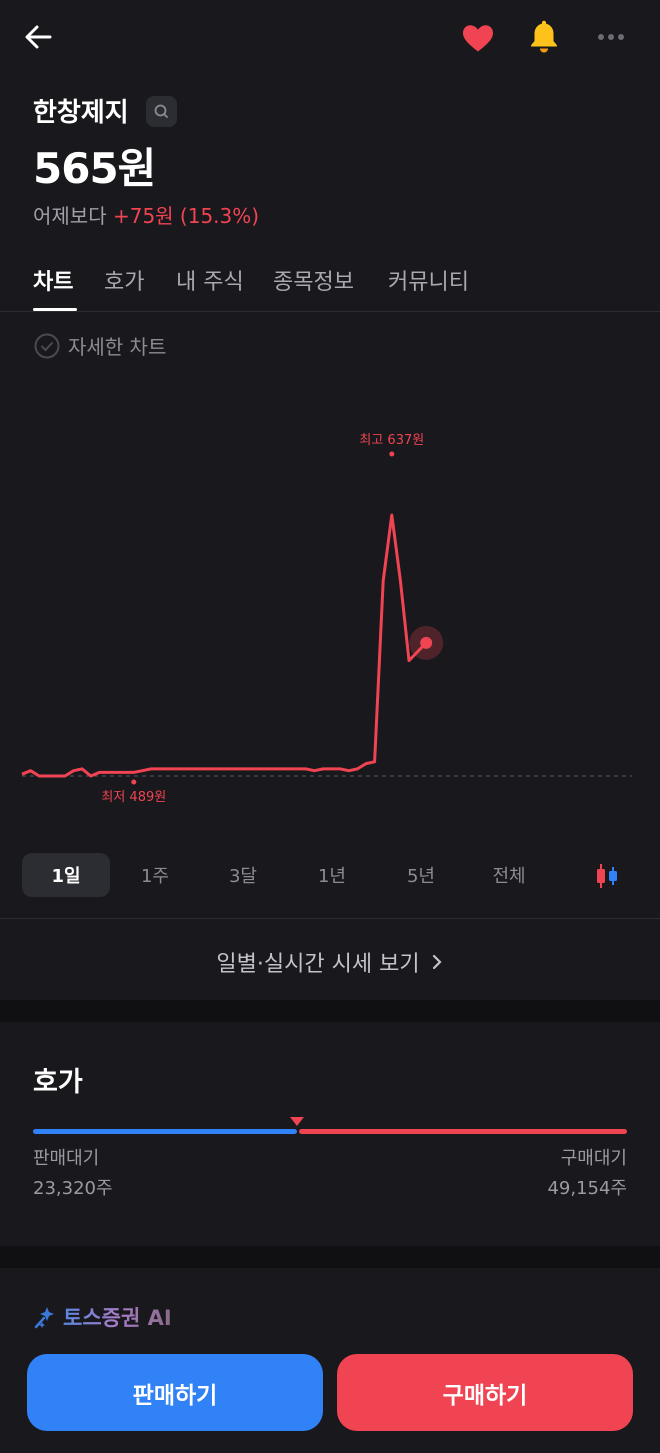 The height and width of the screenshot is (1453, 660). I want to click on search-button, so click(161, 111).